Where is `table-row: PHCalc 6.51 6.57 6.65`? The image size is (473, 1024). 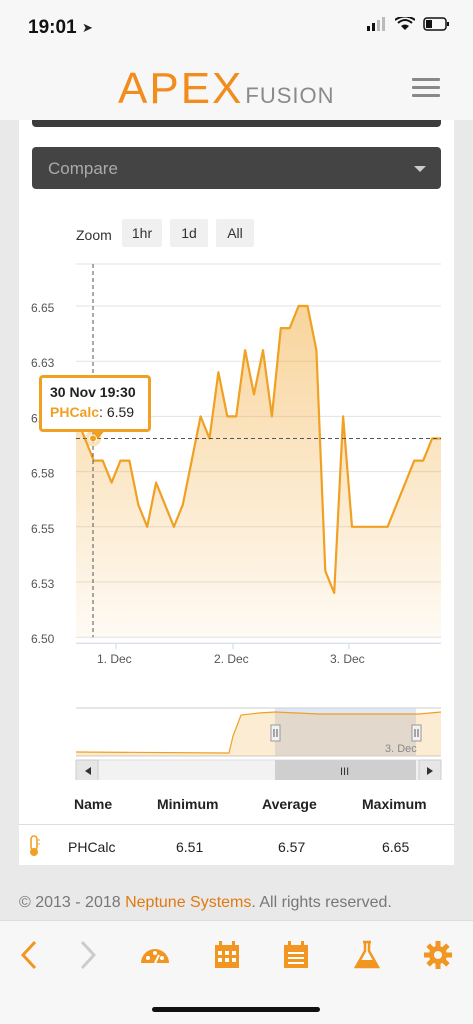
table-row: PHCalc 6.51 6.57 6.65 is located at coordinates (236, 845).